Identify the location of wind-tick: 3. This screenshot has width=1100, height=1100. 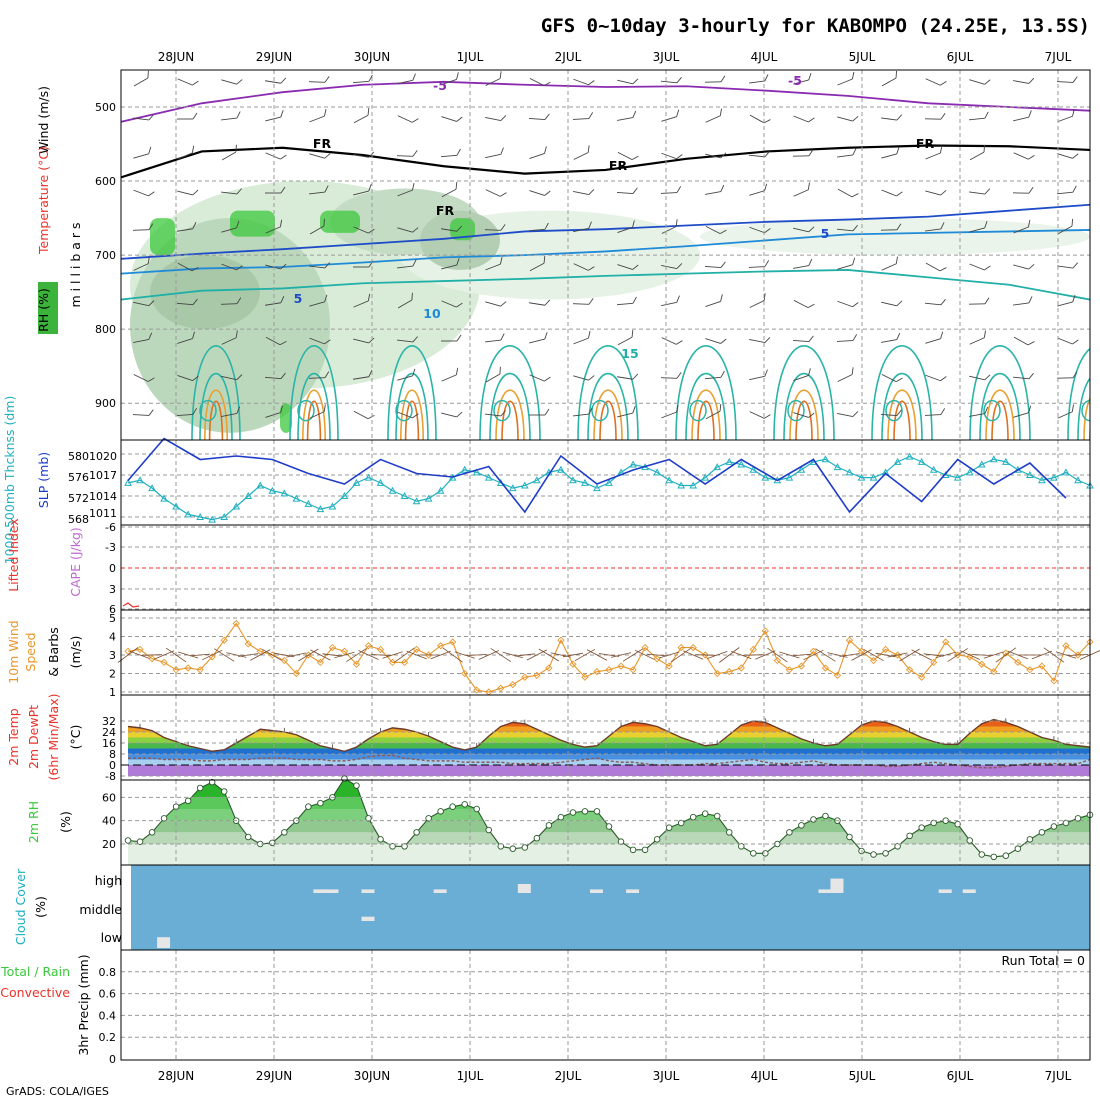
(112, 655).